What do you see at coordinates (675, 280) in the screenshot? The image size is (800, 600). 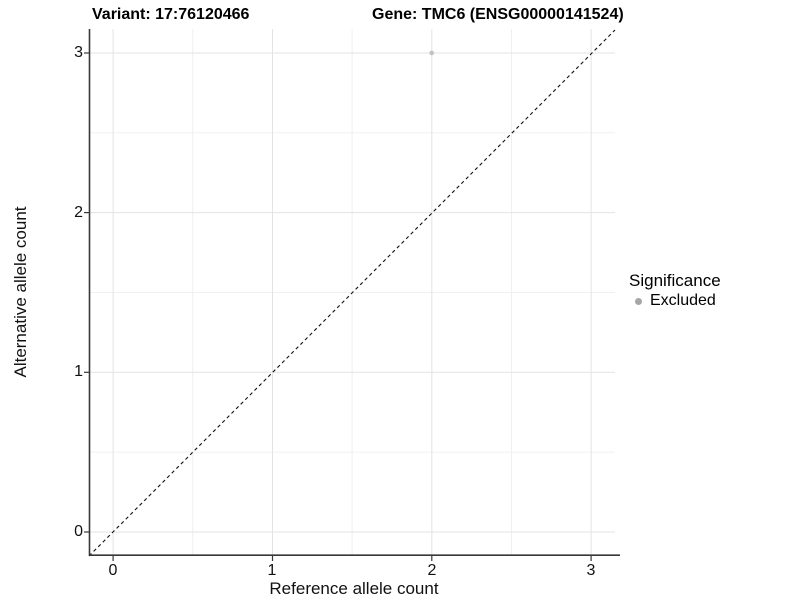 I see `legend-title: Significance` at bounding box center [675, 280].